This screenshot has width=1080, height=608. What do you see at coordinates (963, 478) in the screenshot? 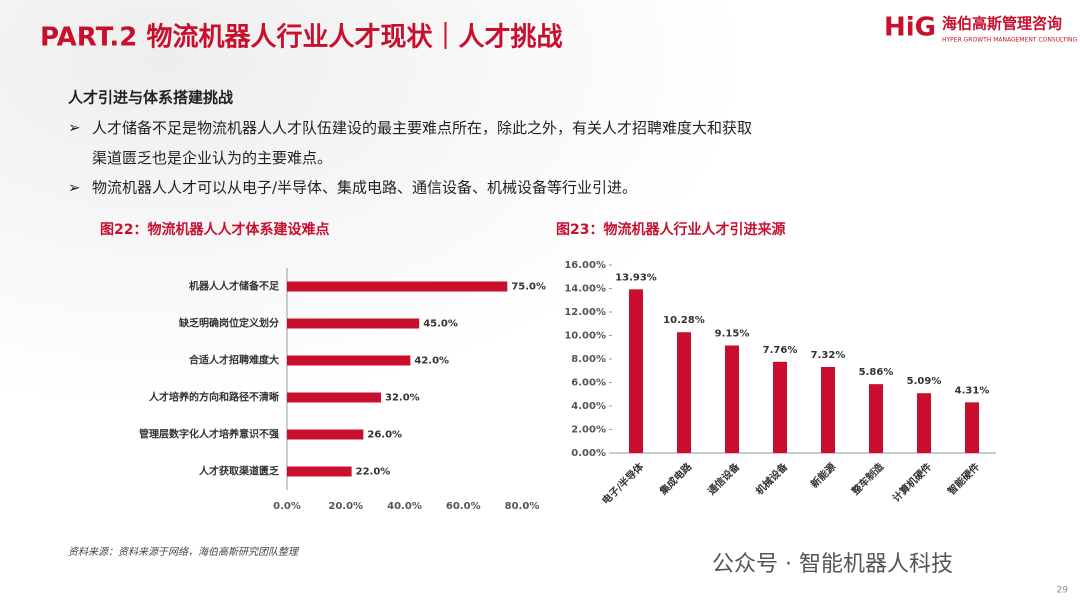
I see `category-label: 智能硬件` at bounding box center [963, 478].